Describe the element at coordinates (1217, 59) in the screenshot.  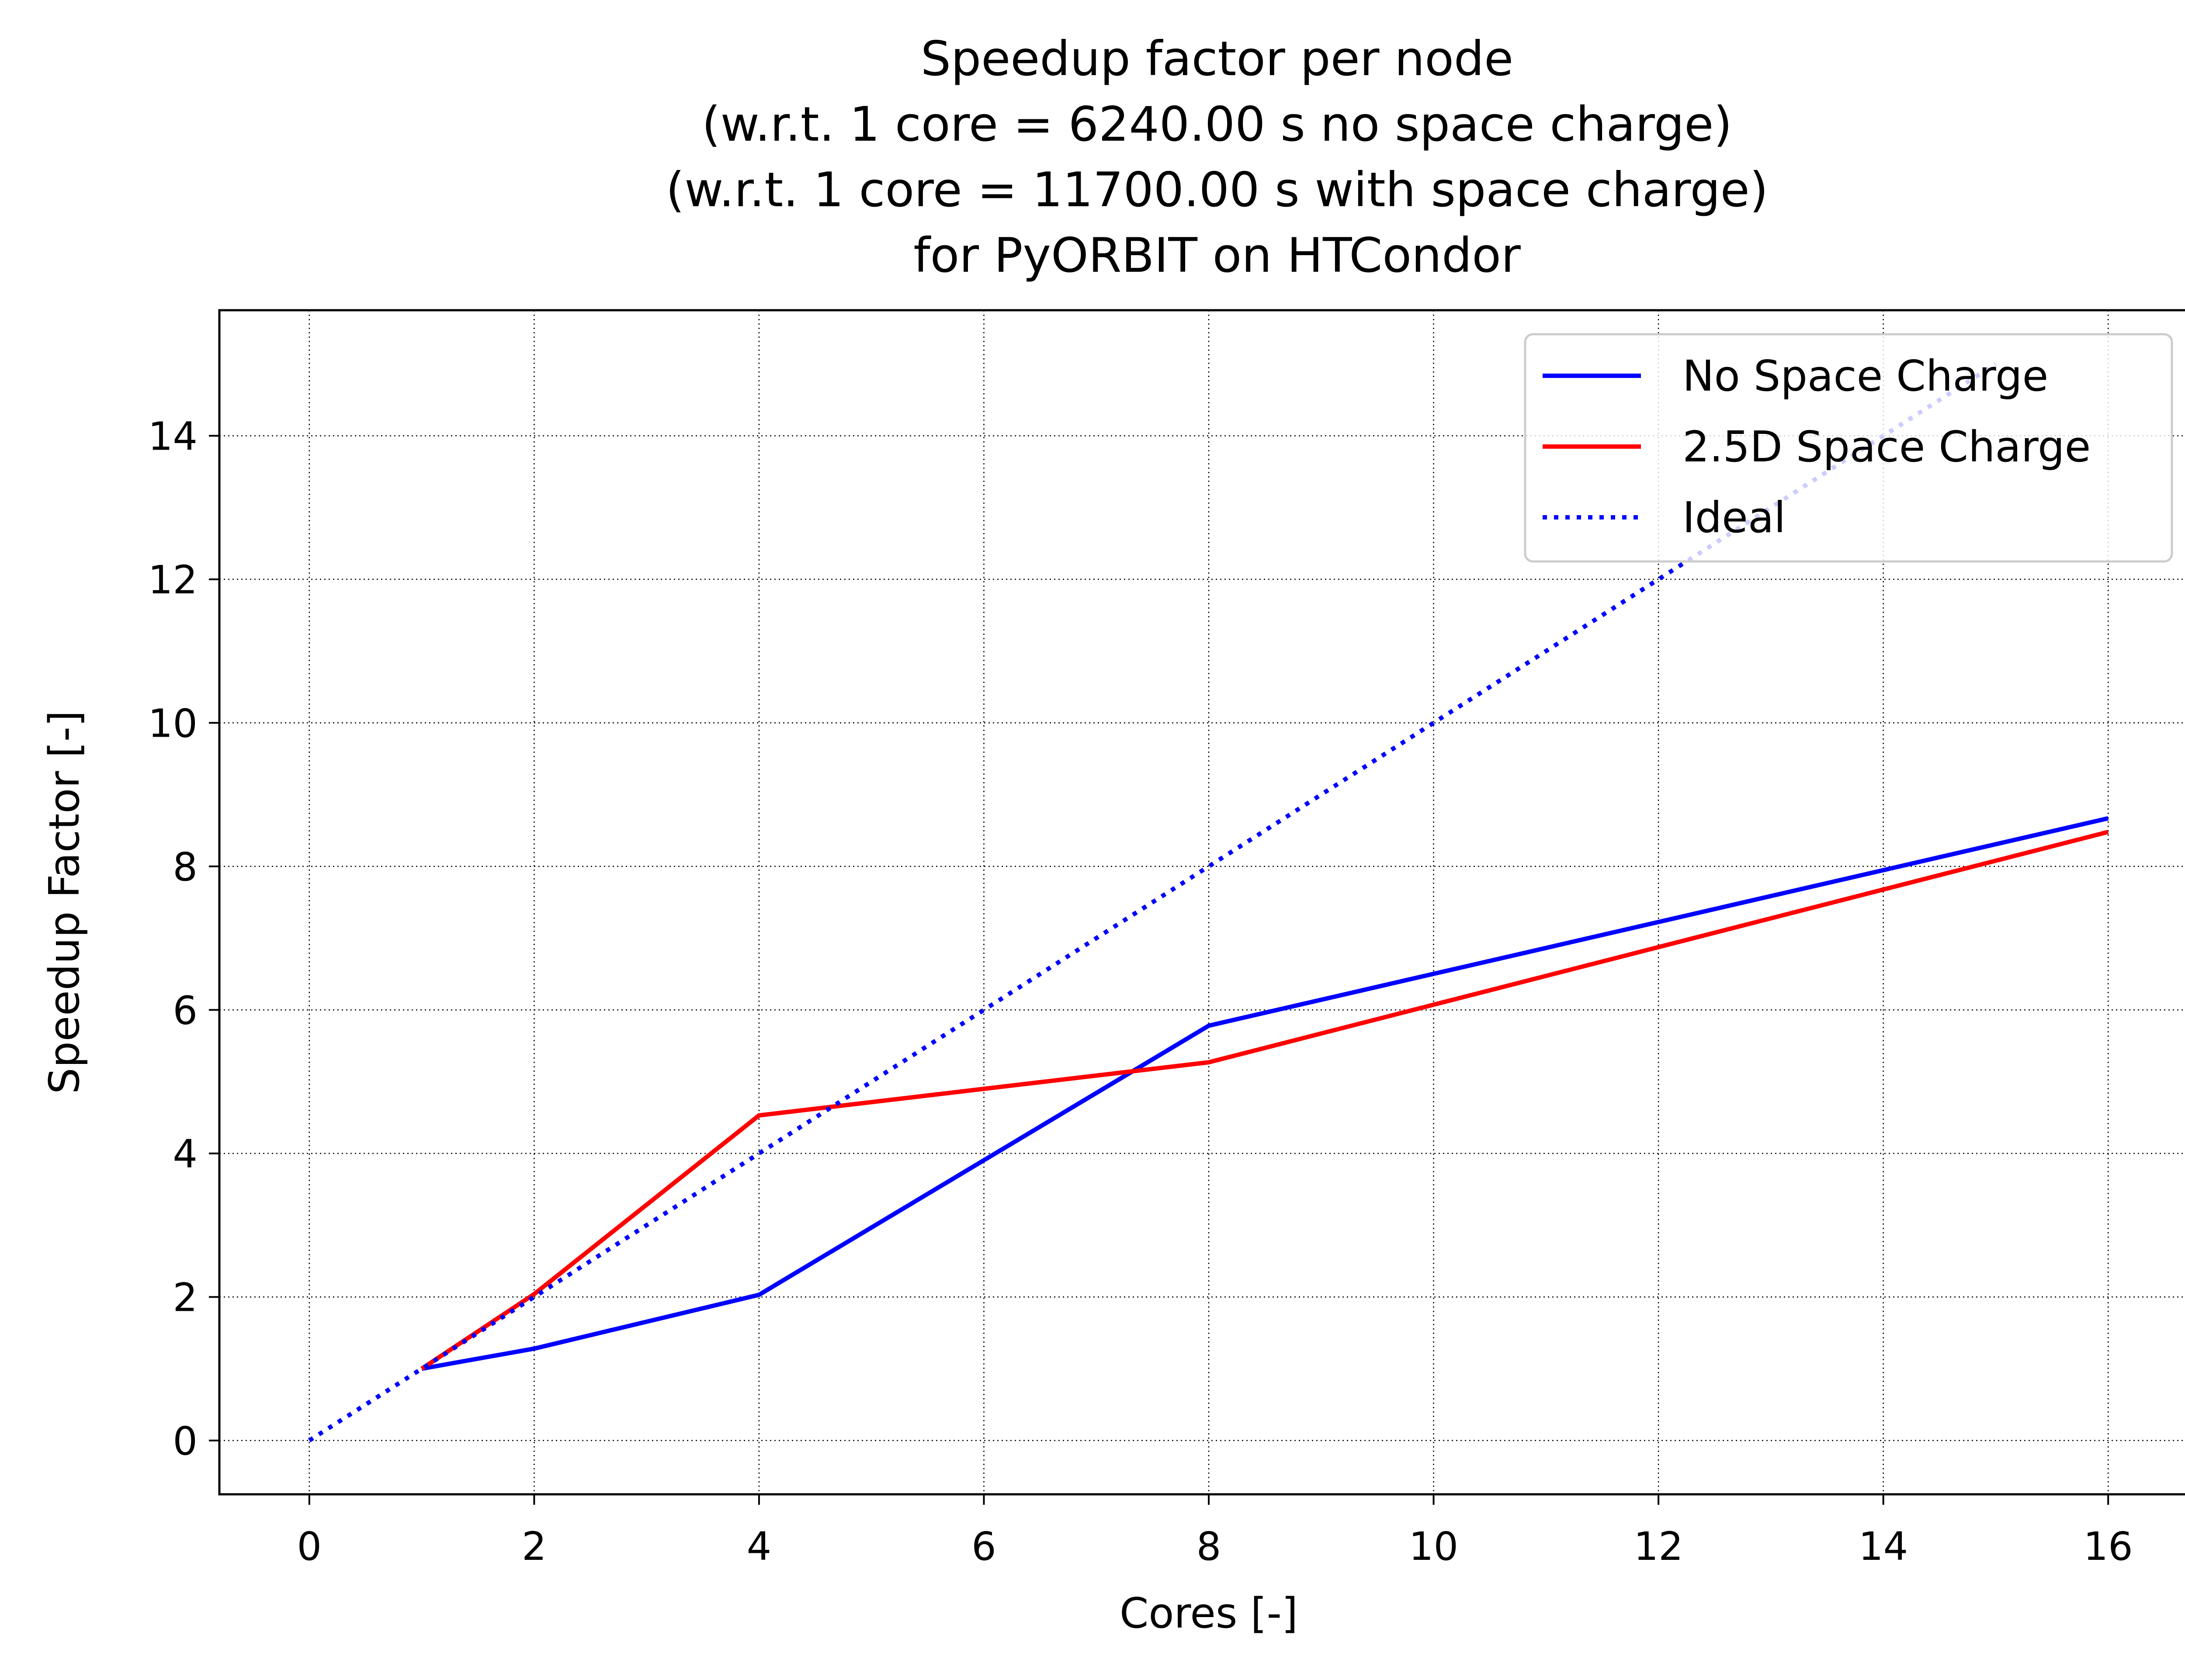
I see `title-line-1: Speedup factor per node` at that location.